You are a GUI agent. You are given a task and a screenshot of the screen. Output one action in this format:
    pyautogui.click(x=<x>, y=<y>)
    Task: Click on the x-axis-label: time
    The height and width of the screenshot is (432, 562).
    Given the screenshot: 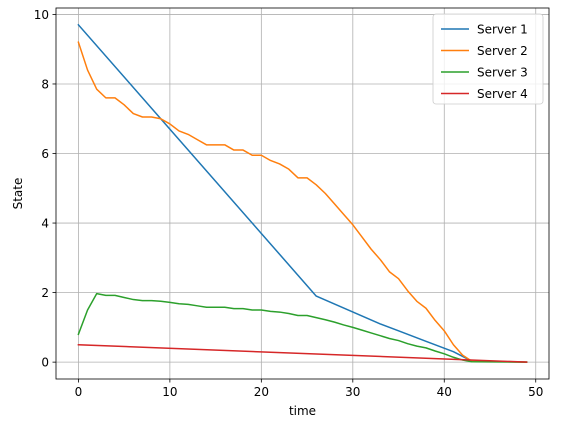 What is the action you would take?
    pyautogui.click(x=302, y=411)
    